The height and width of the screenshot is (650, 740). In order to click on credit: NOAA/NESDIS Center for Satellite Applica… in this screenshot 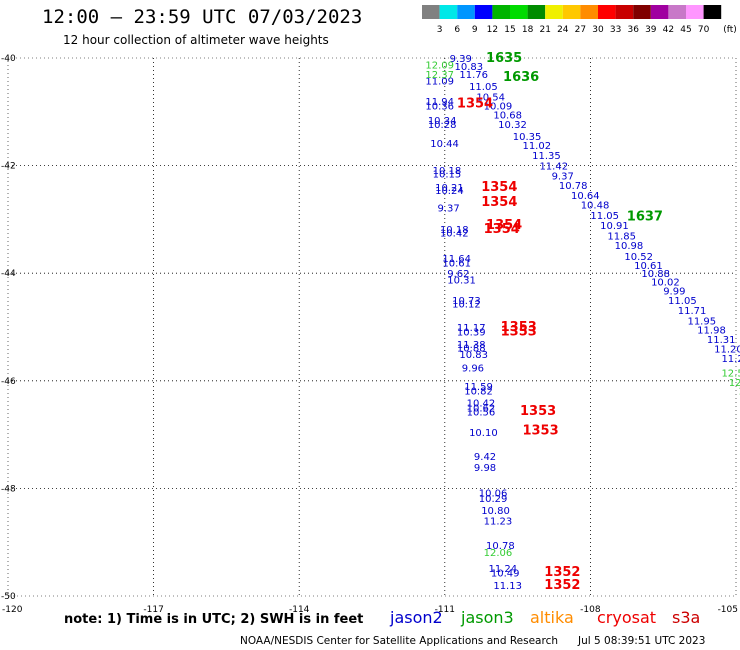, I will do `click(399, 641)`.